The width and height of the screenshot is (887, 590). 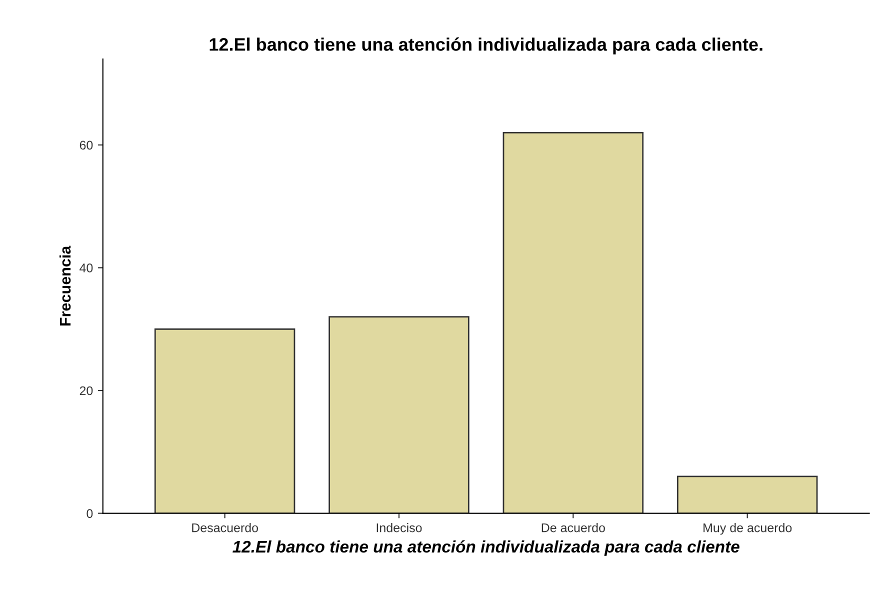 I want to click on y-axis-title: Frecuencia, so click(x=65, y=286).